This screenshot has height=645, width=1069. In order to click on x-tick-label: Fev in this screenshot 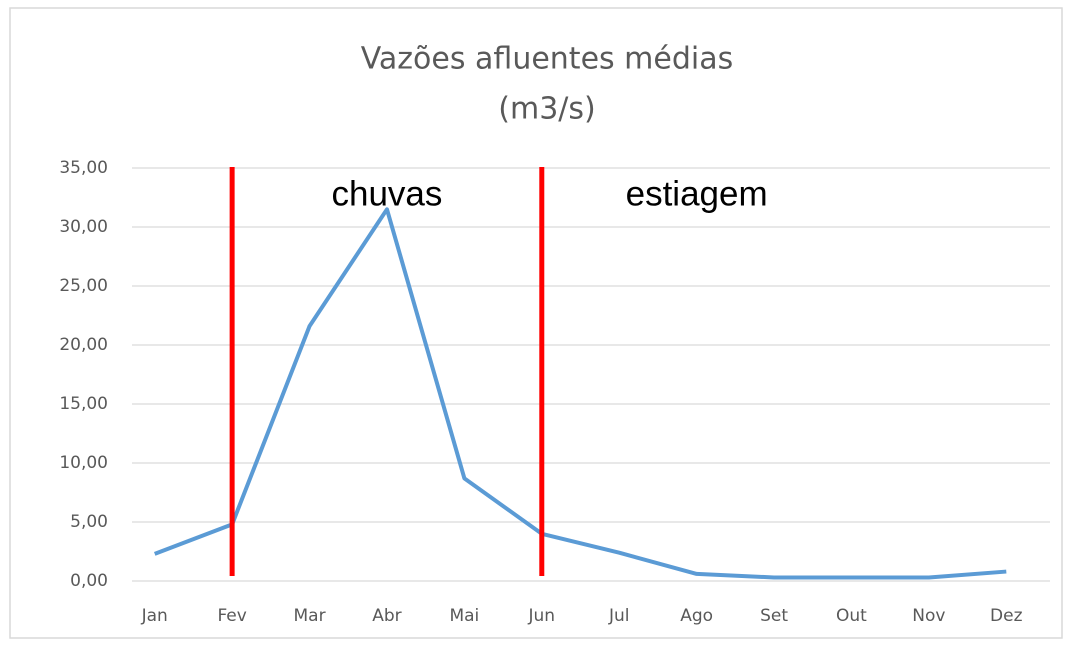, I will do `click(231, 616)`.